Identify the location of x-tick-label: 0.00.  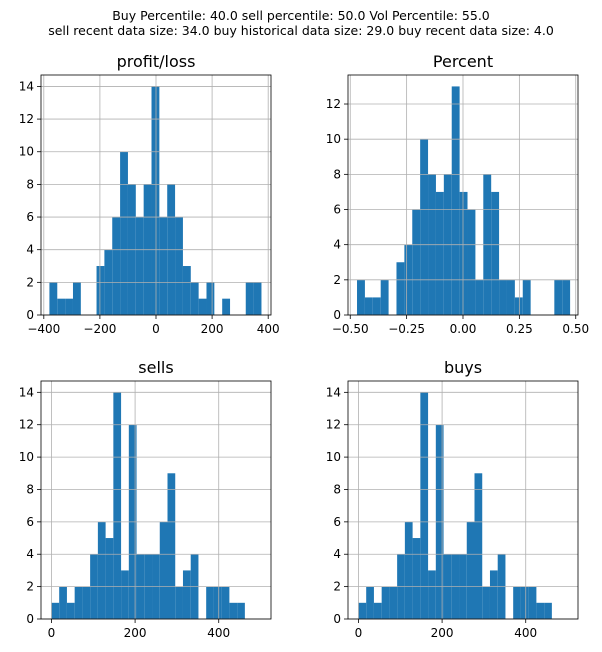
(463, 329).